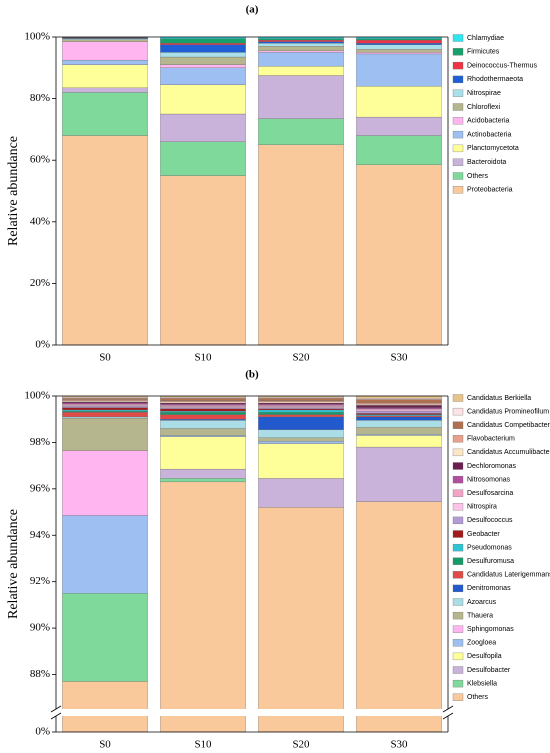 The image size is (550, 753). What do you see at coordinates (489, 134) in the screenshot?
I see `legend-label: Actinobacteria` at bounding box center [489, 134].